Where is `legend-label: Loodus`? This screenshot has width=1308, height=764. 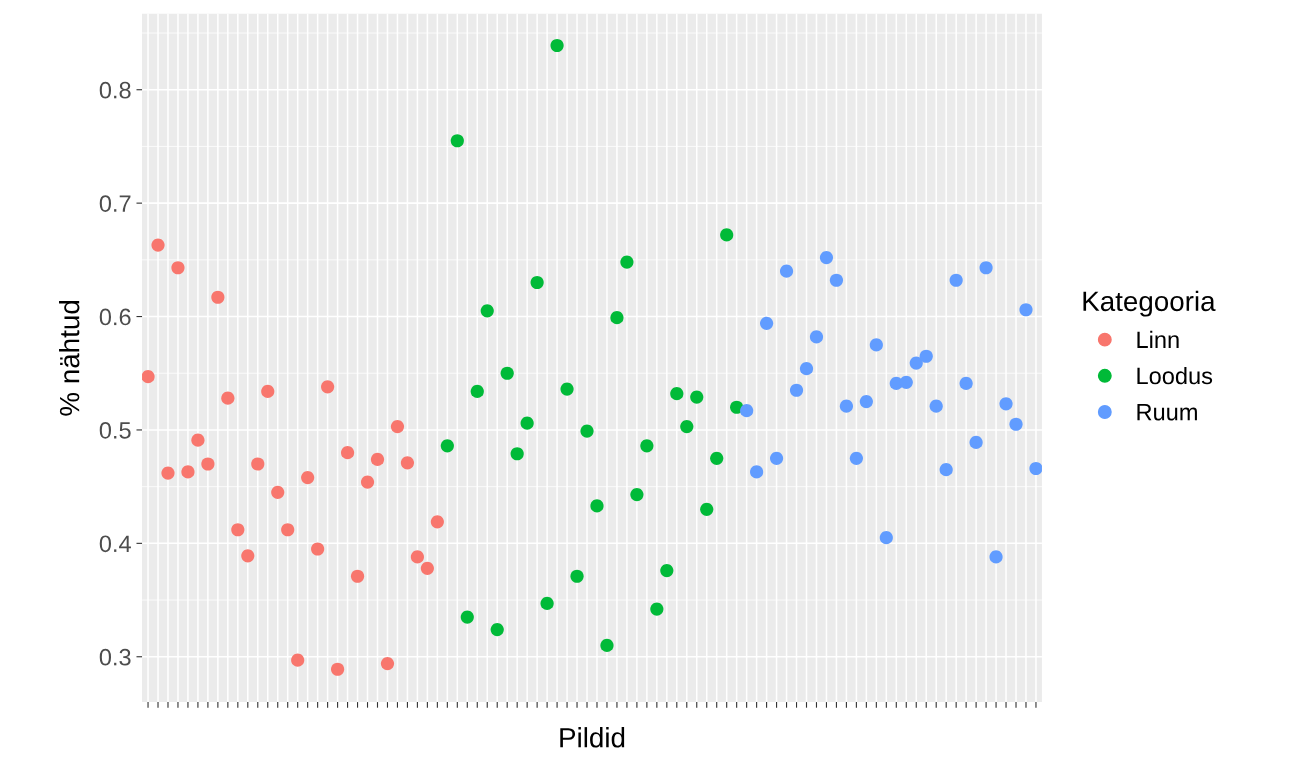
legend-label: Loodus is located at coordinates (1175, 375).